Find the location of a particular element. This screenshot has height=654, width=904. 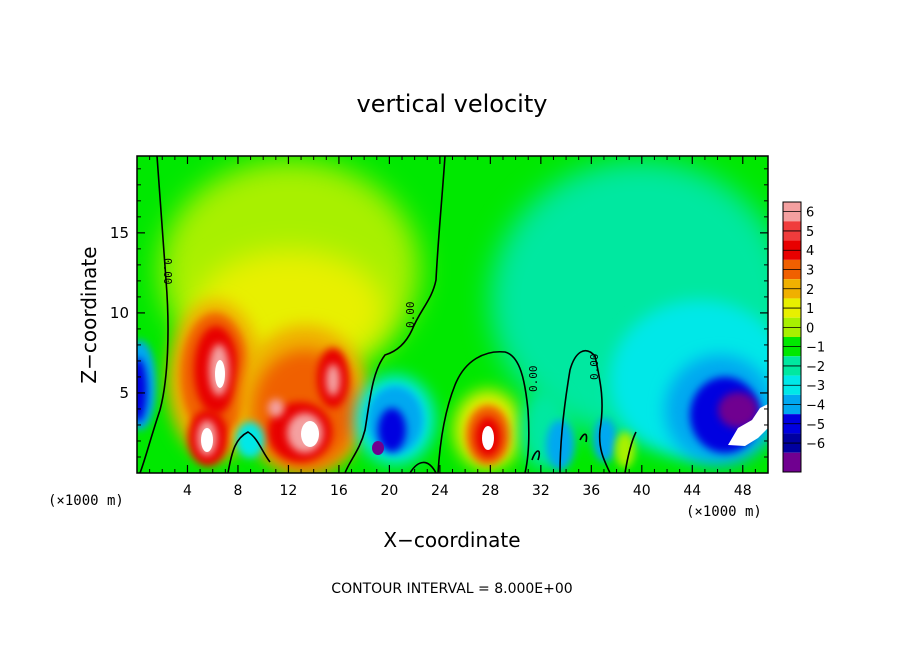

y-tick-label: 10 is located at coordinates (119, 313).